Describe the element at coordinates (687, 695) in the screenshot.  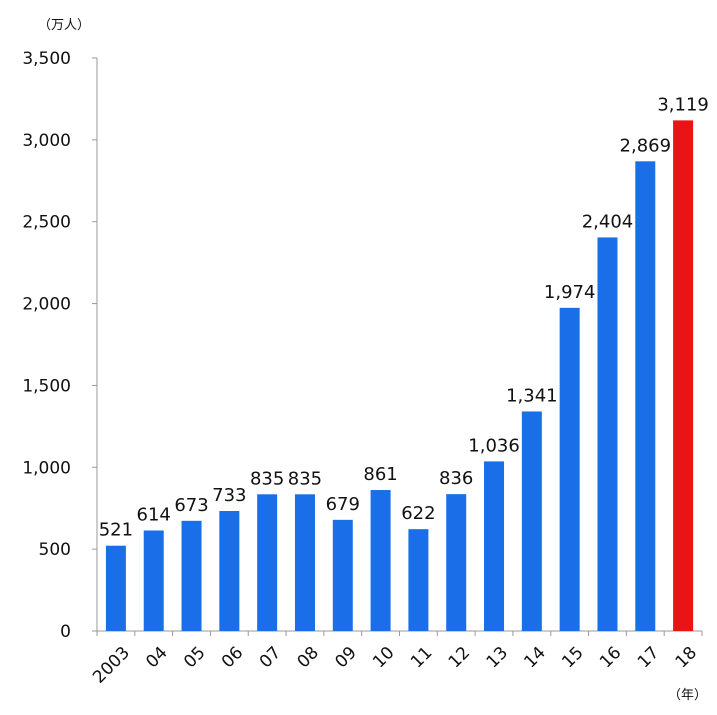
I see `x-axis-unit-label: （年）` at that location.